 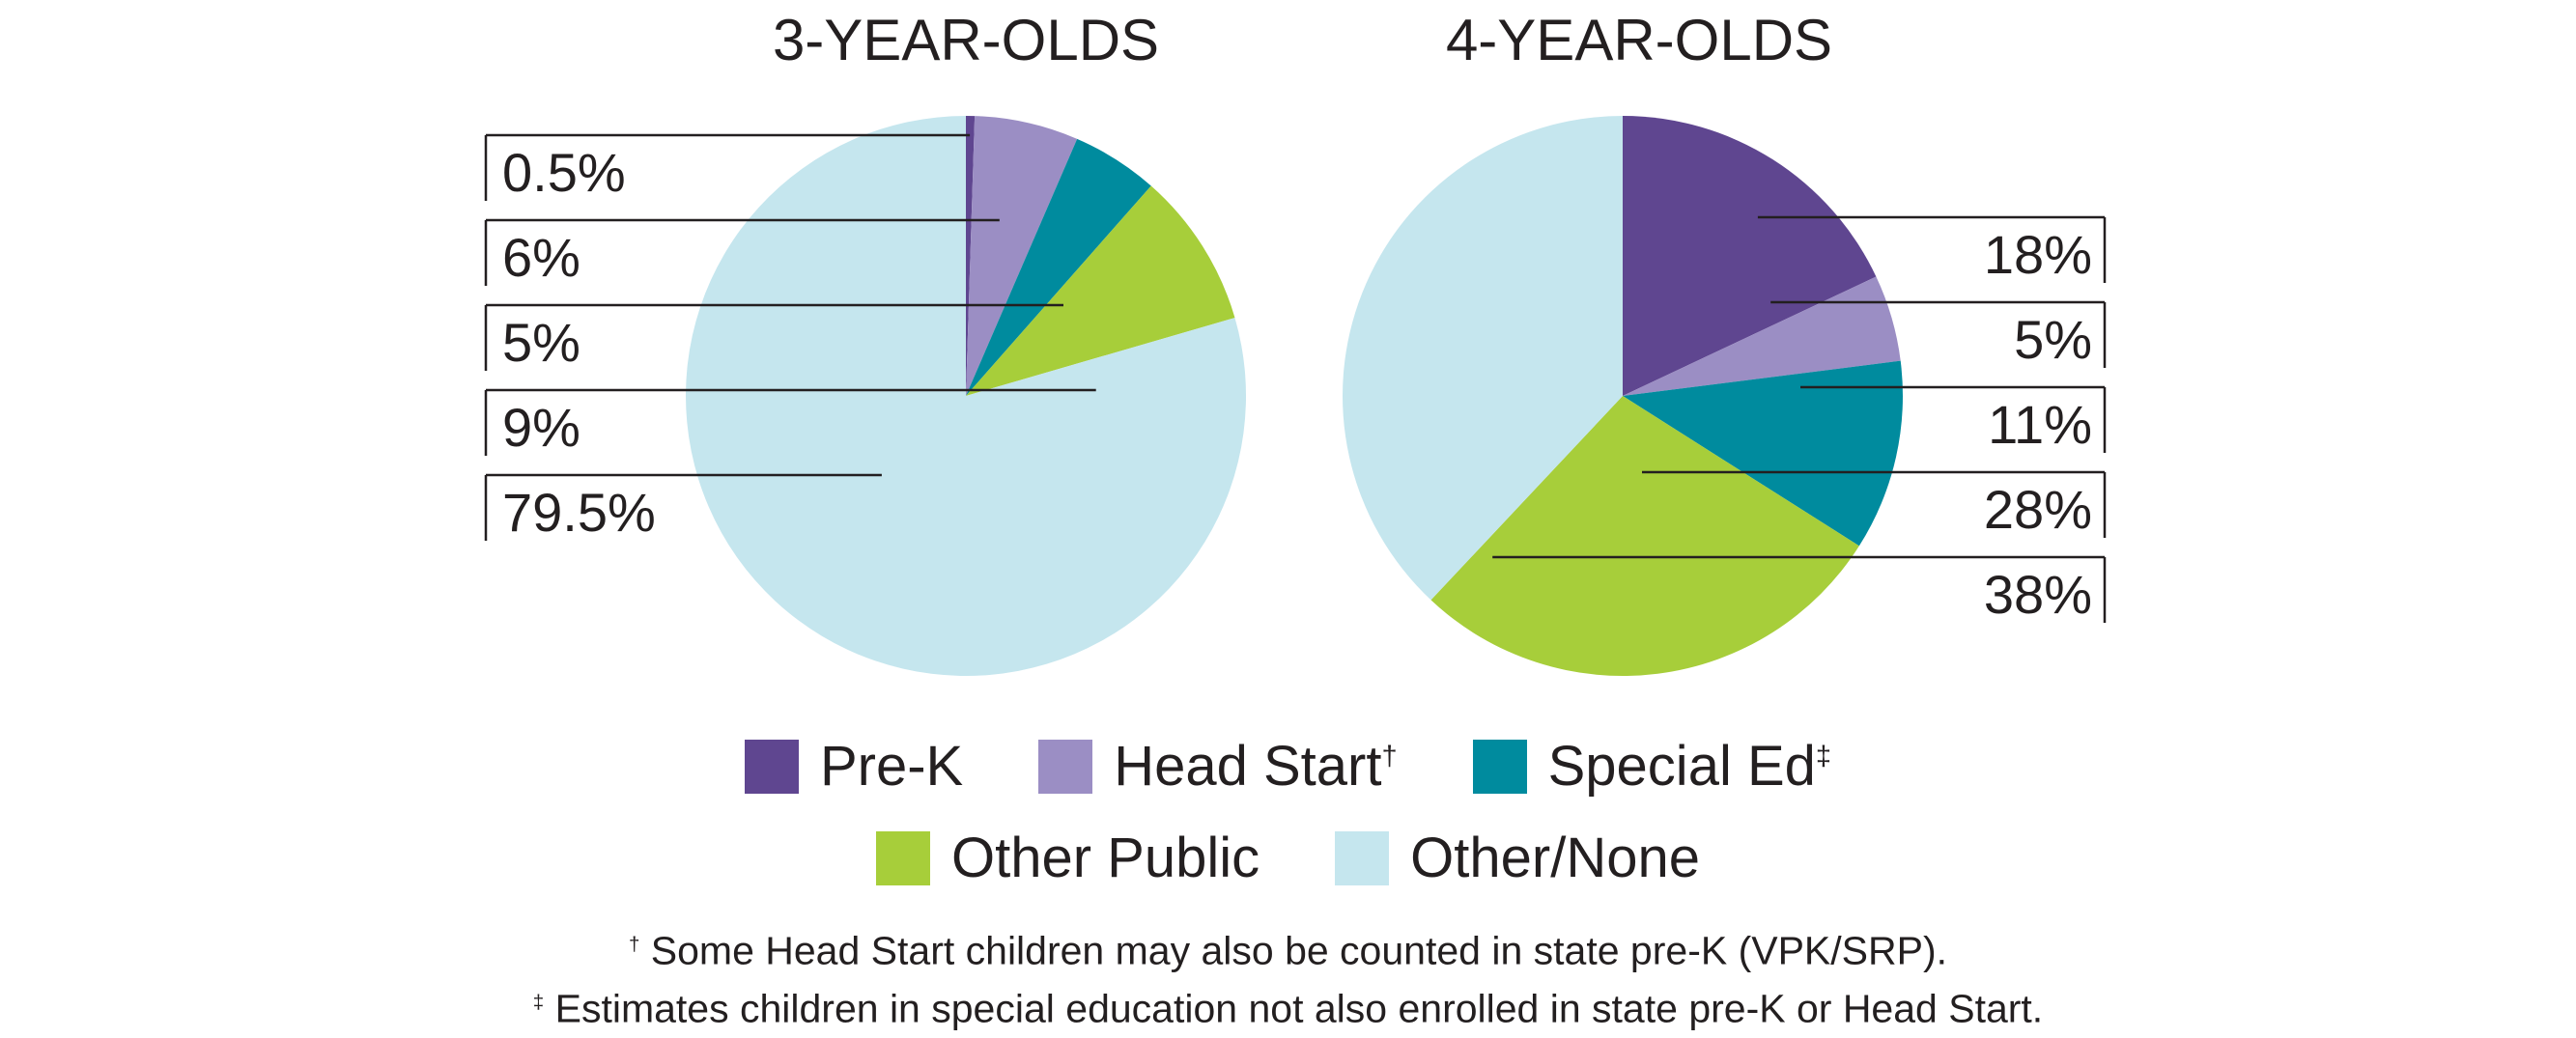 I want to click on legend-item-other-public: Other Public, so click(x=1068, y=858).